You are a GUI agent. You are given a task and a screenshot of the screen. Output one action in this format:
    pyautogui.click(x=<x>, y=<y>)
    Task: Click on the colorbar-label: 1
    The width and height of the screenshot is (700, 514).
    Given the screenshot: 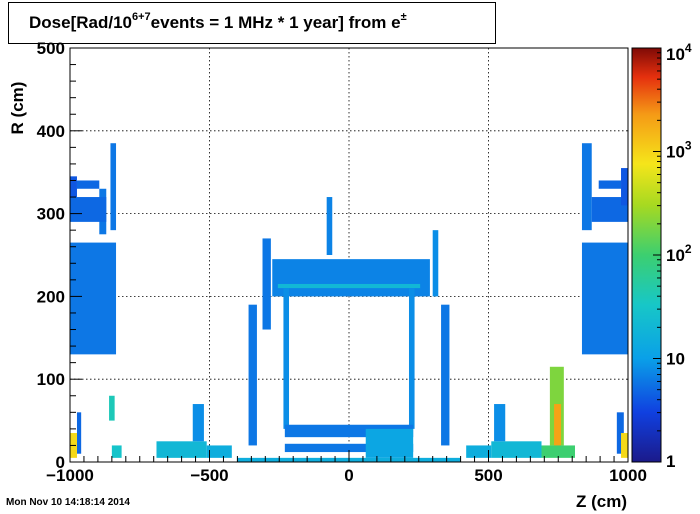 What is the action you would take?
    pyautogui.click(x=670, y=461)
    